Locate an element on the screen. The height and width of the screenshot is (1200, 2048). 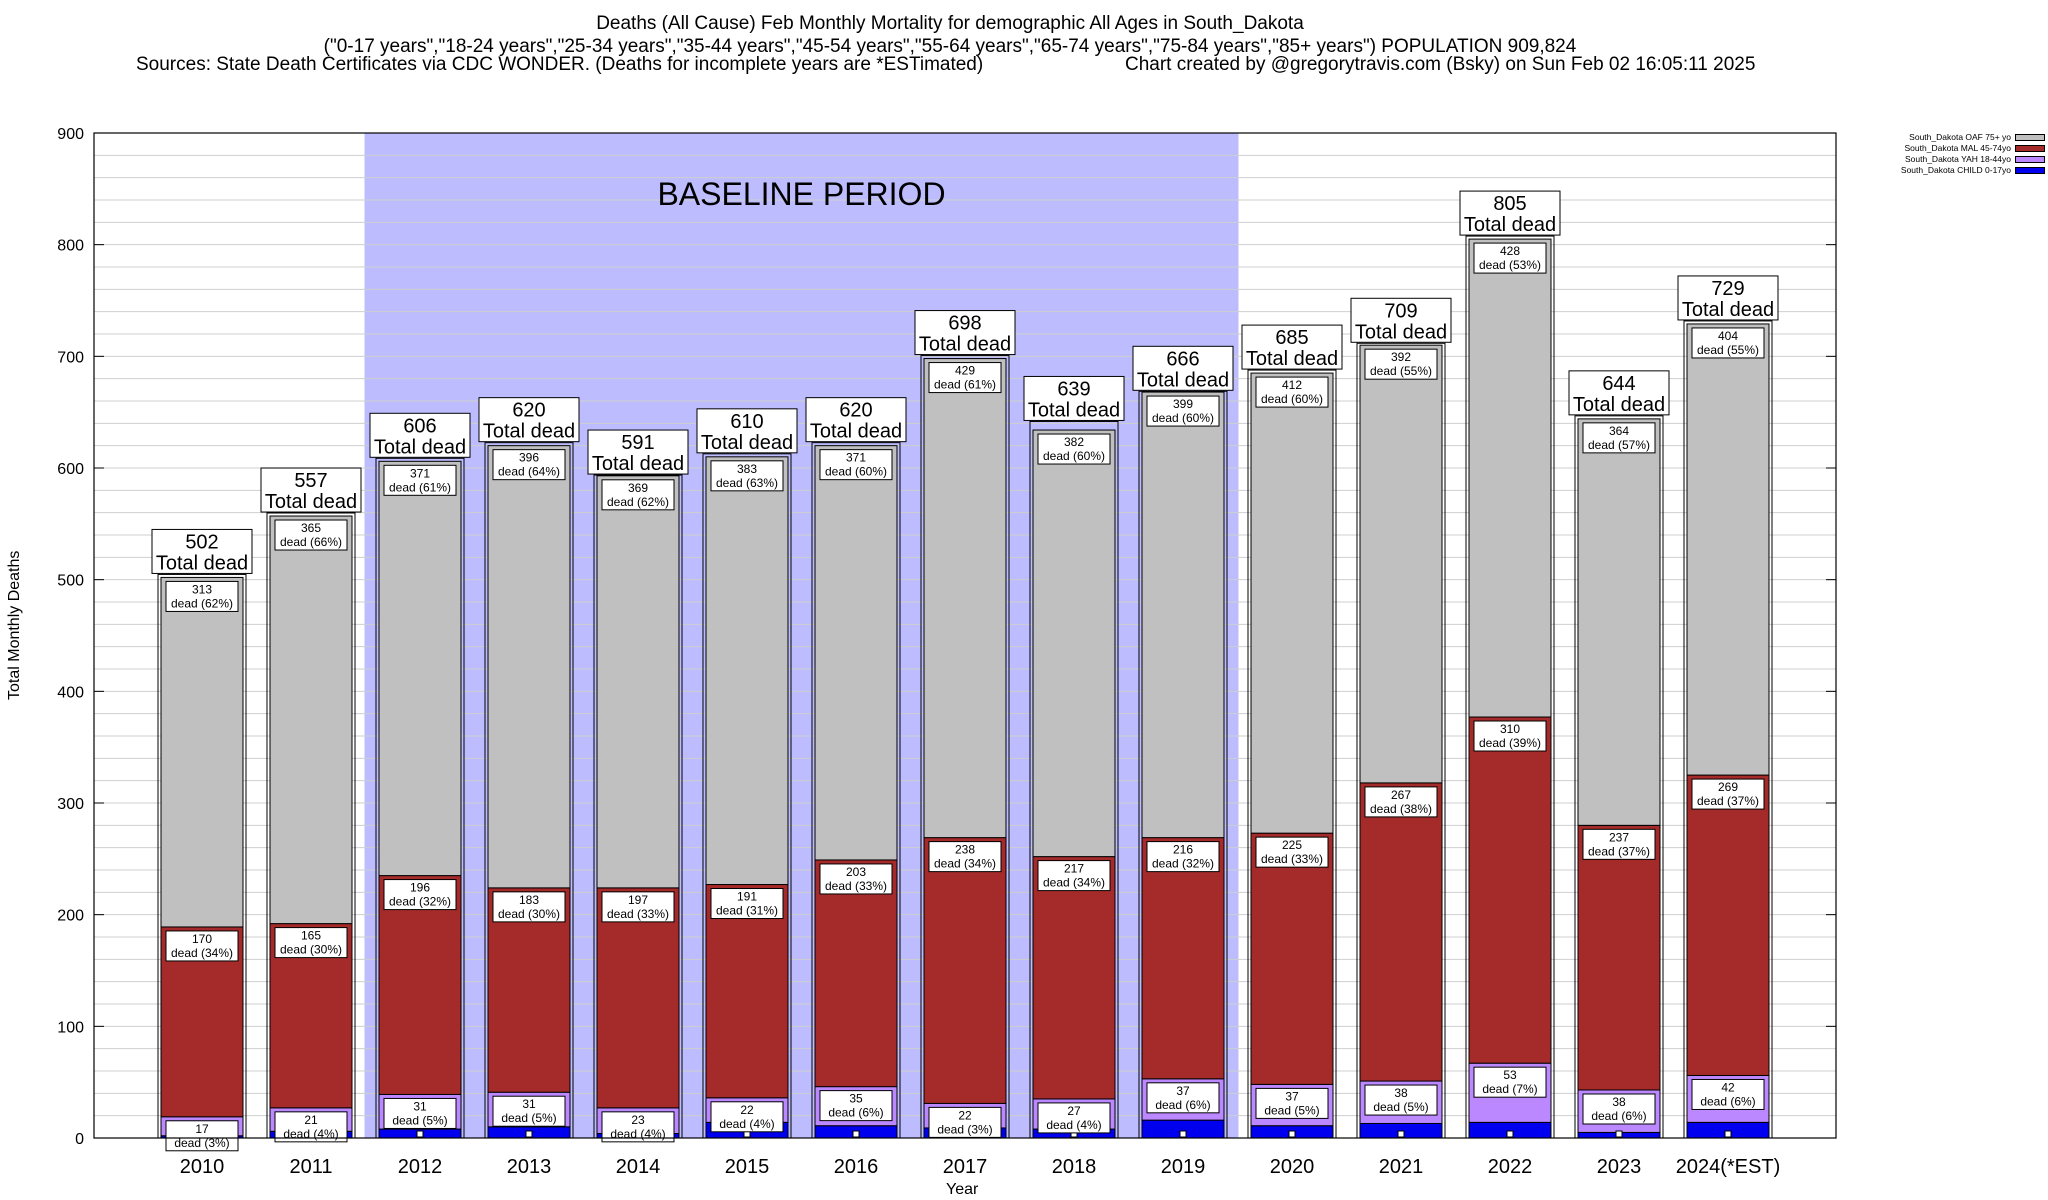
segment-label-count: 365 is located at coordinates (311, 528).